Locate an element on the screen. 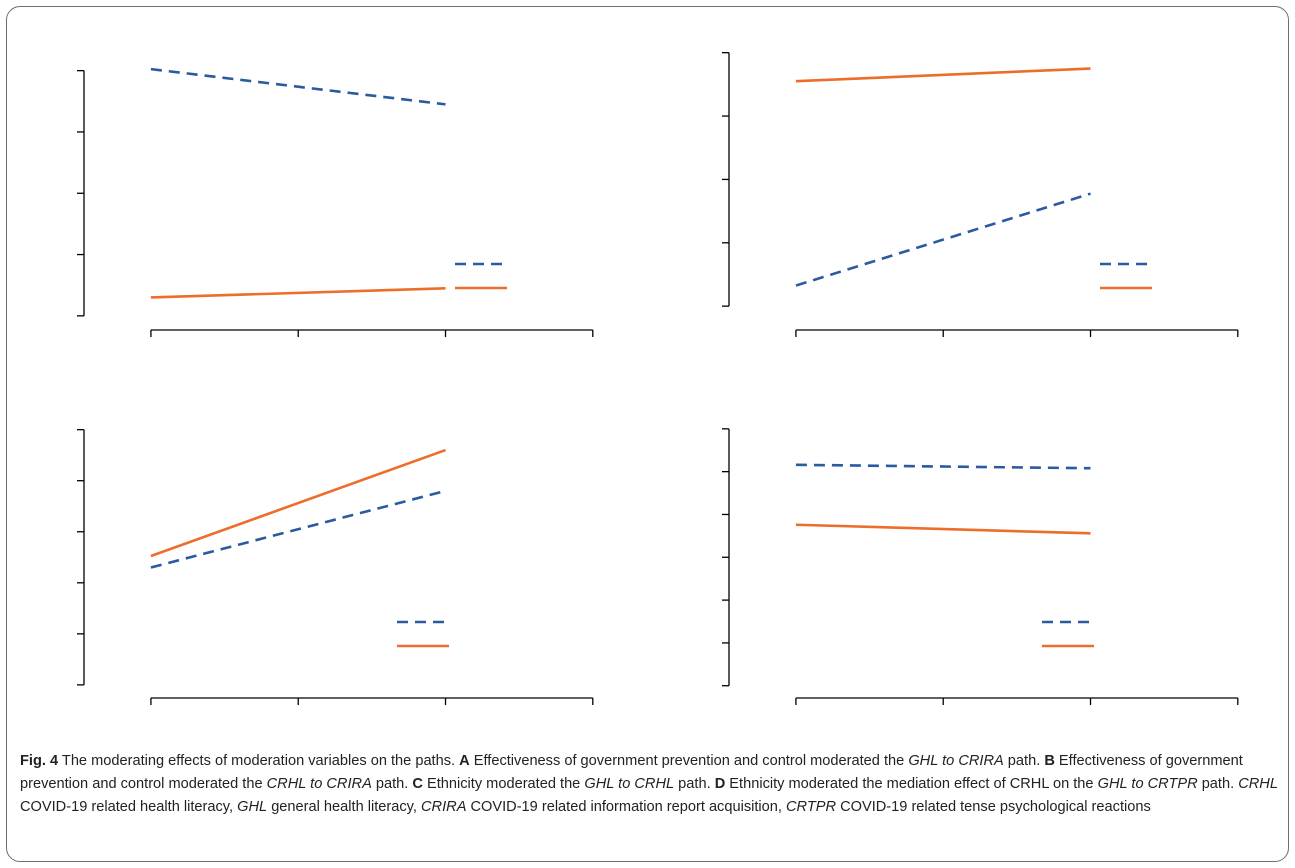 The height and width of the screenshot is (868, 1295). chart-panel-c is located at coordinates (335, 567).